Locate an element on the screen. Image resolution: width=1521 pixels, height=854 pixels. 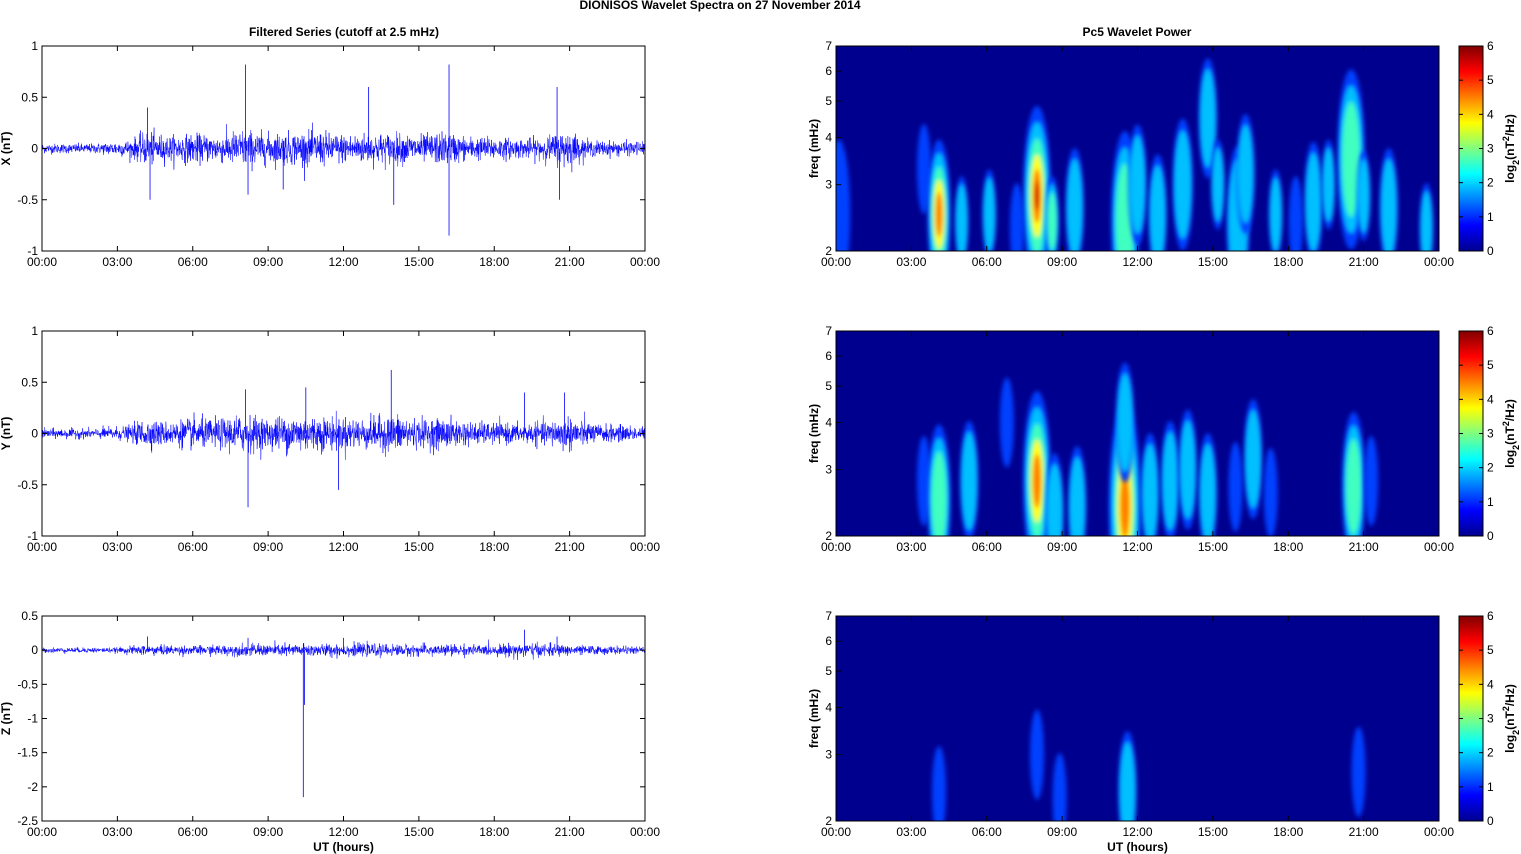
series-xtick-label: 21:00 is located at coordinates (570, 832).